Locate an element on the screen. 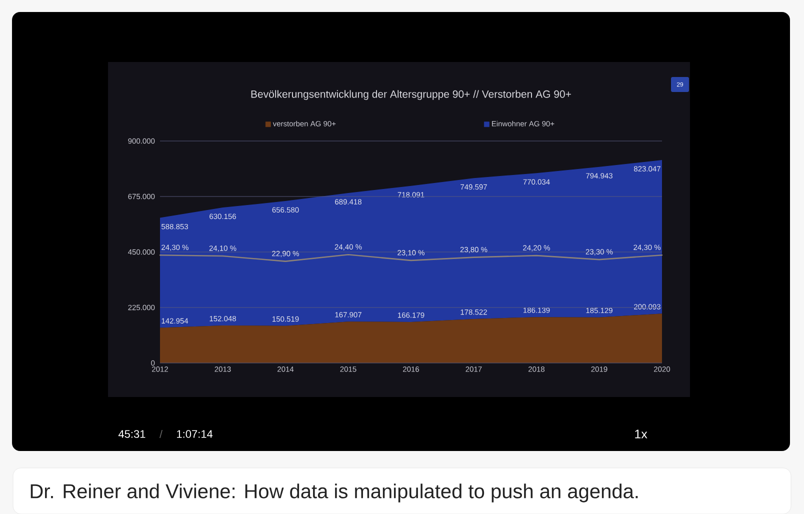  text: 1x is located at coordinates (641, 434).